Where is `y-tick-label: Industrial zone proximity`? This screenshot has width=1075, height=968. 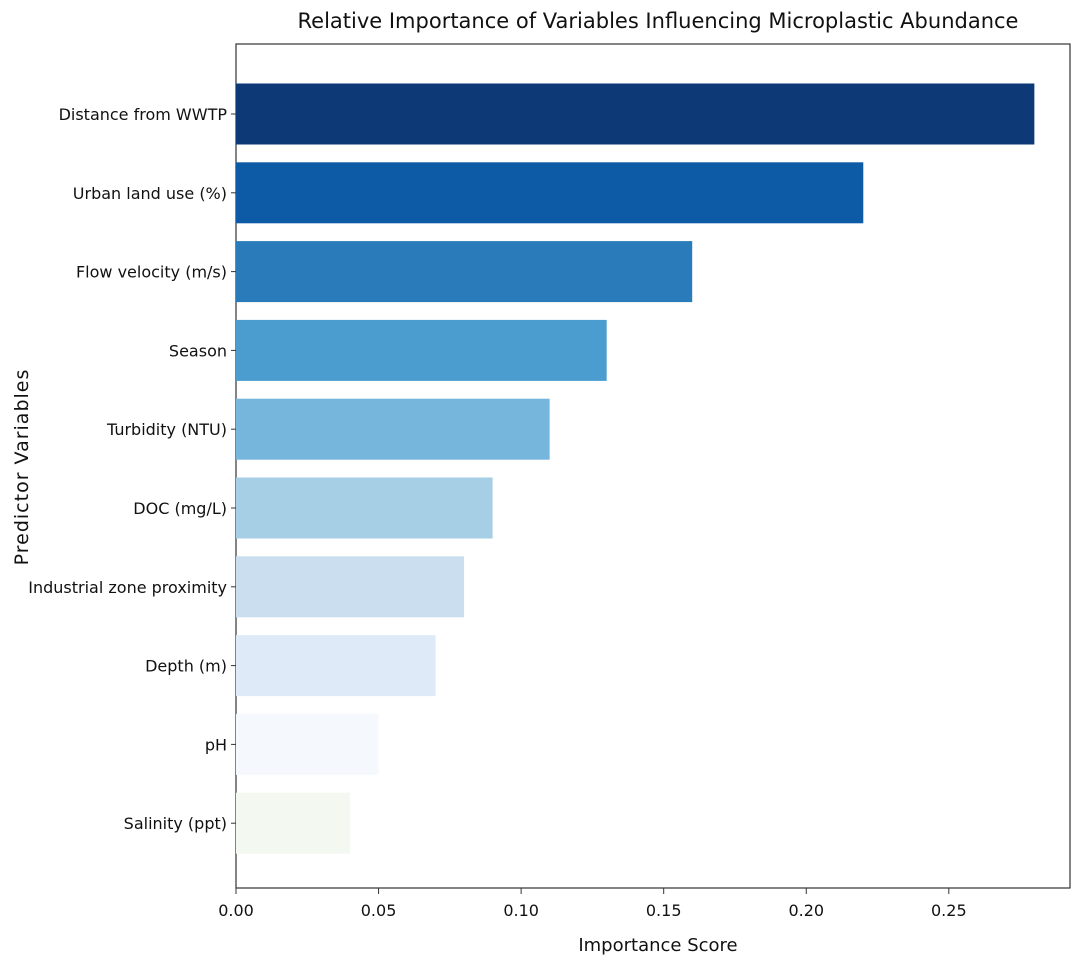
y-tick-label: Industrial zone proximity is located at coordinates (127, 587).